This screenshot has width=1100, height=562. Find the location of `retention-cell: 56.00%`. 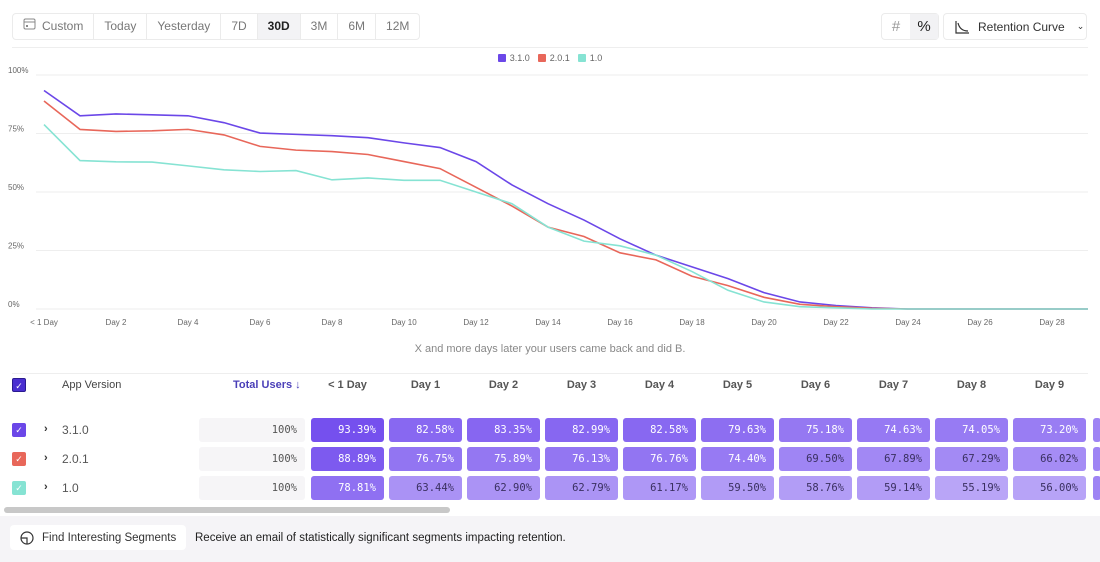

retention-cell: 56.00% is located at coordinates (1049, 488).